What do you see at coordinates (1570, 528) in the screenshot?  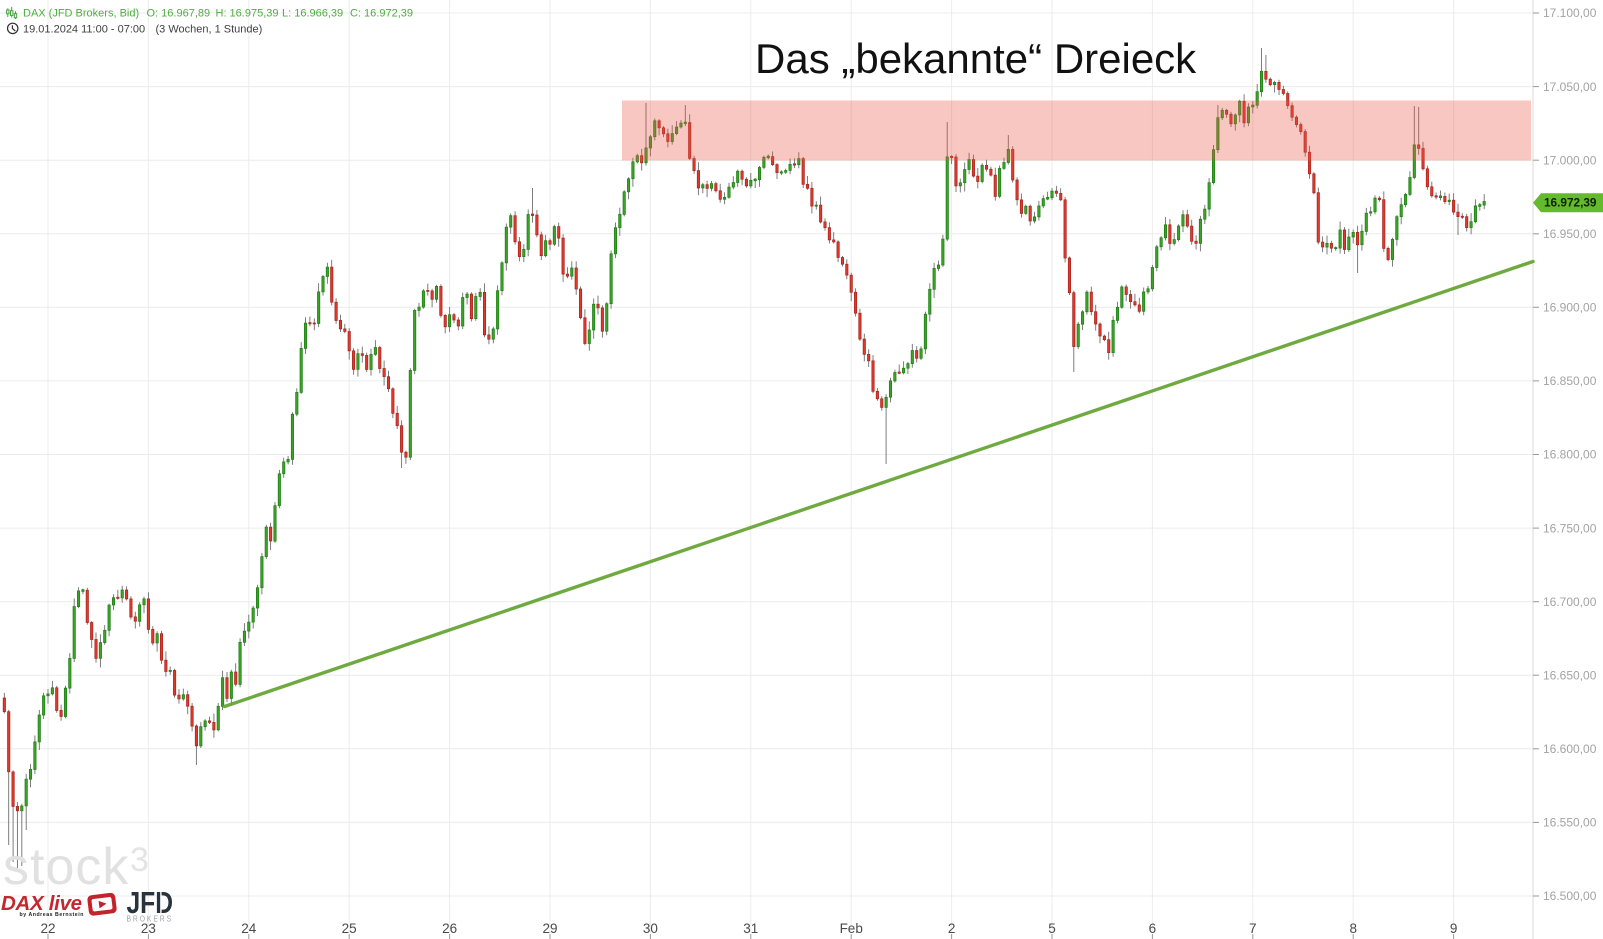 I see `svg-text: 16.750,00` at bounding box center [1570, 528].